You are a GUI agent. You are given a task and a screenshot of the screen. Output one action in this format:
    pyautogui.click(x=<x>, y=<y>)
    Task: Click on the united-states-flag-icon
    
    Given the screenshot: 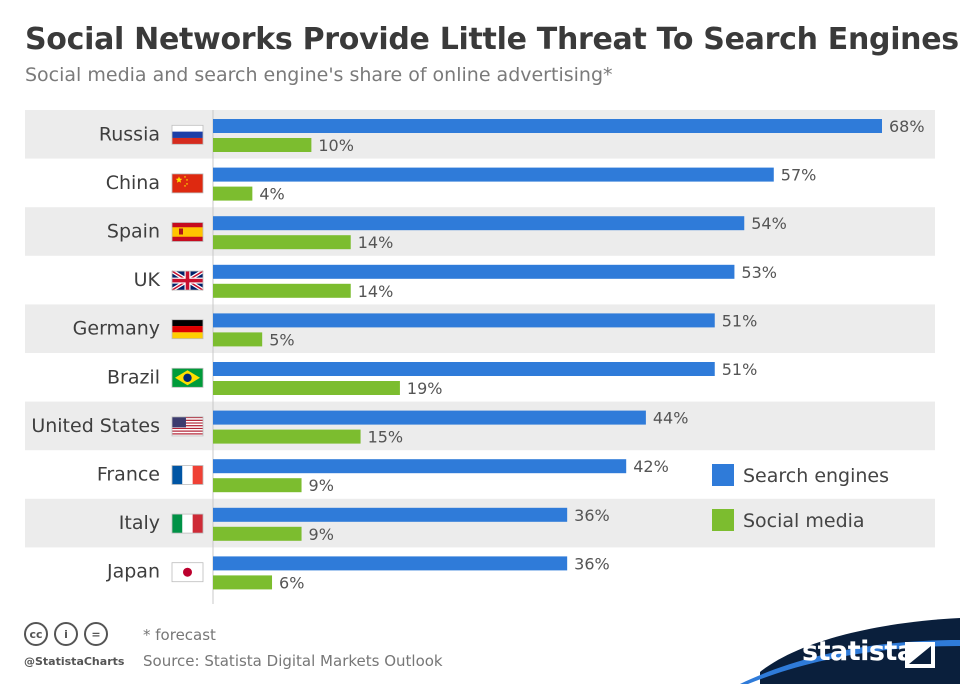 What is the action you would take?
    pyautogui.click(x=187, y=426)
    